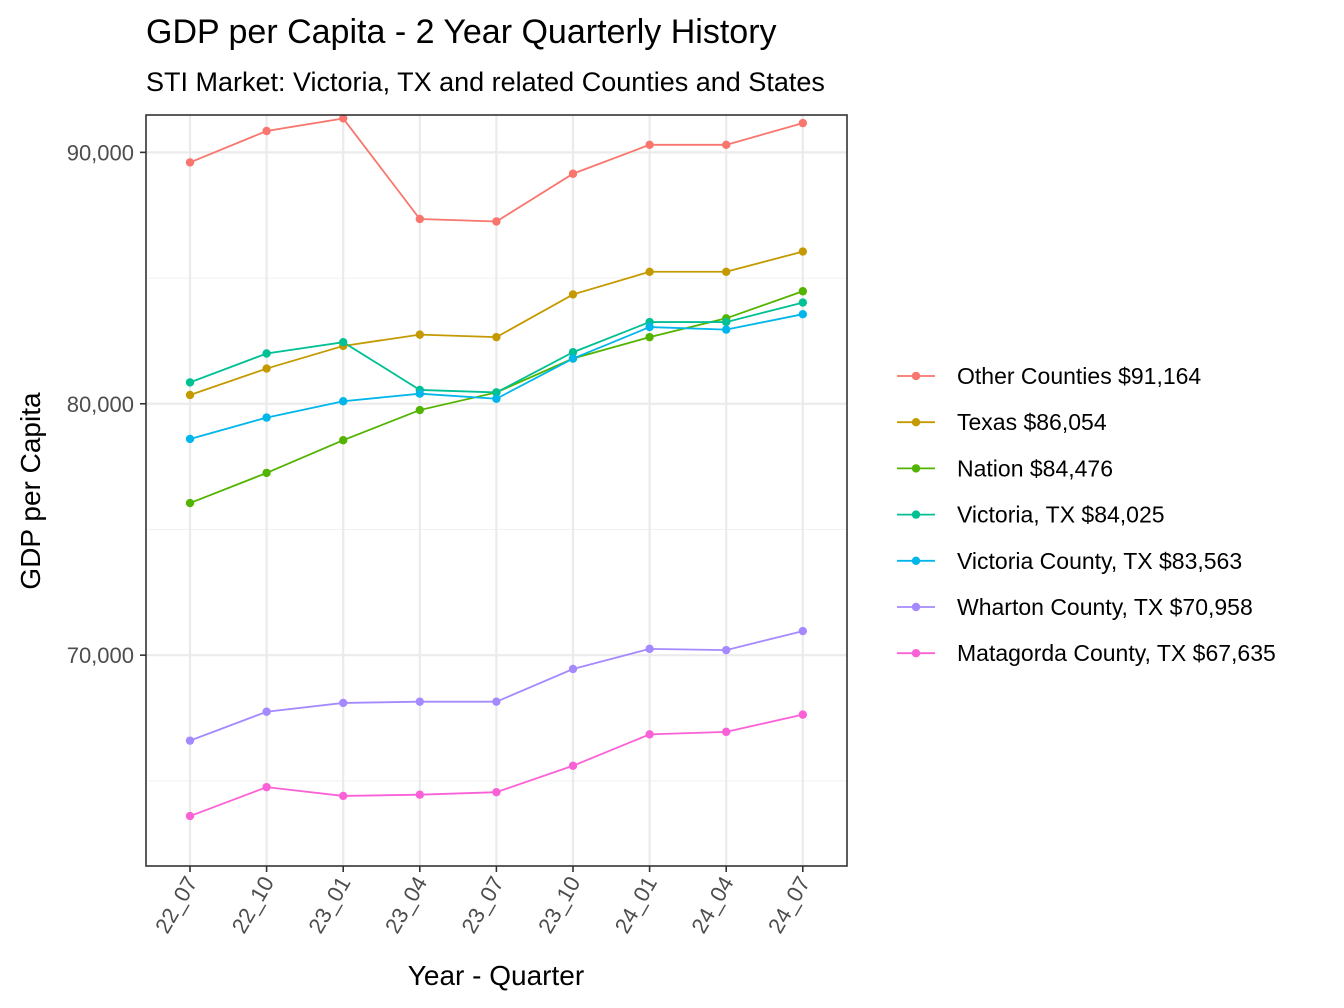  Describe the element at coordinates (496, 975) in the screenshot. I see `x-axis-title: Year - Quarter` at that location.